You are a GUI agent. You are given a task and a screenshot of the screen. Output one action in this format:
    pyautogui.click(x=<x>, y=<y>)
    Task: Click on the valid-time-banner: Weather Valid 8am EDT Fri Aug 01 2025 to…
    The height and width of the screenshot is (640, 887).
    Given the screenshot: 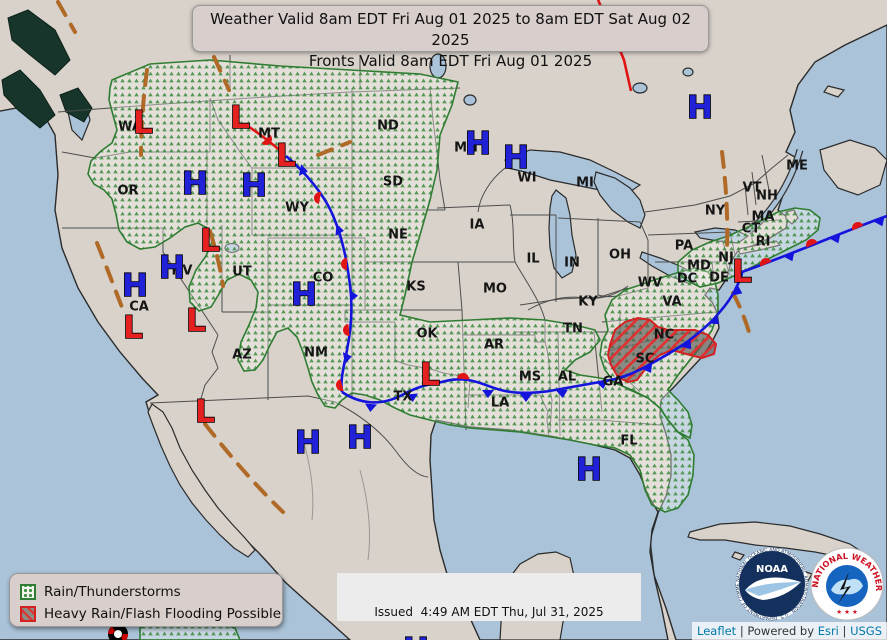 What is the action you would take?
    pyautogui.click(x=450, y=37)
    